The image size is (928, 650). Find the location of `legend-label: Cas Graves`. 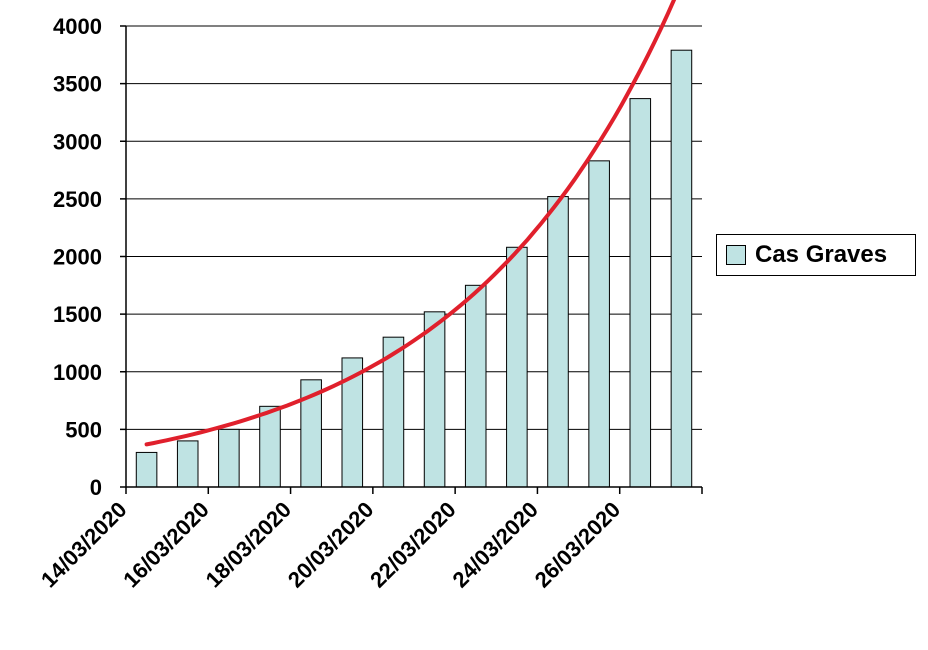

legend-label: Cas Graves is located at coordinates (821, 254).